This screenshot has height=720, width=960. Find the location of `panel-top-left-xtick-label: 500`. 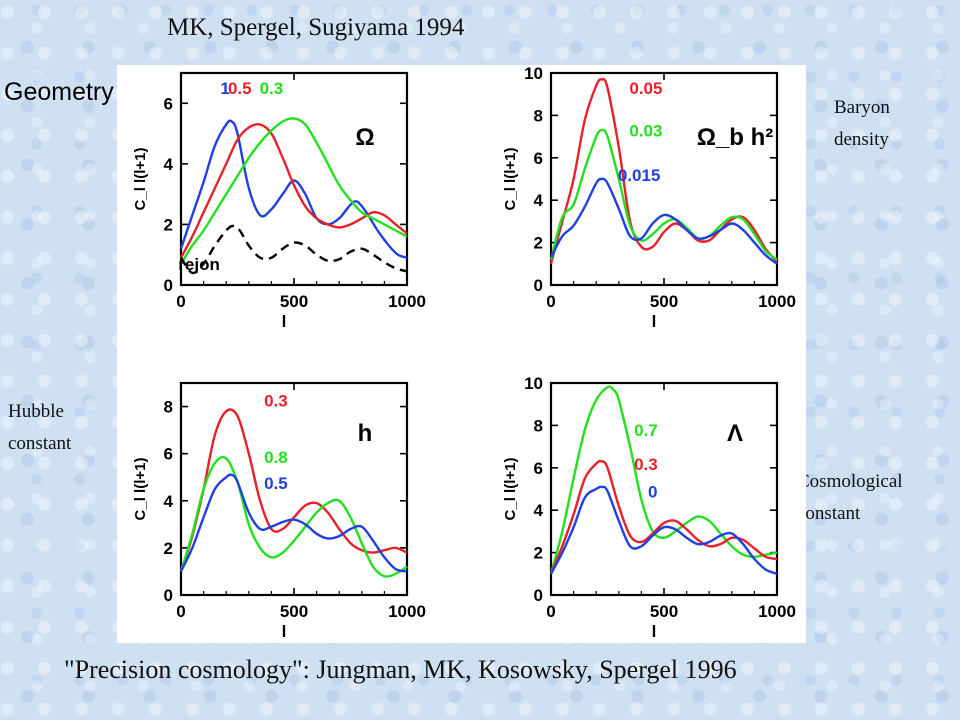

panel-top-left-xtick-label: 500 is located at coordinates (294, 301).